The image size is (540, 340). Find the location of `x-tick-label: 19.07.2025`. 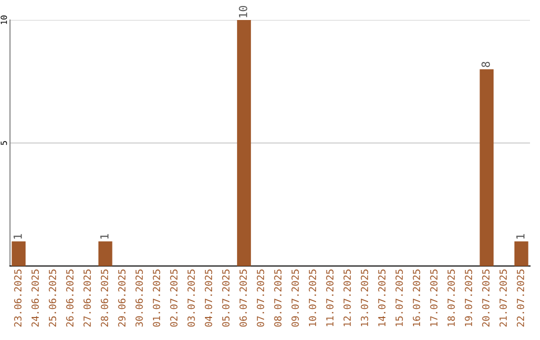

x-tick-label: 19.07.2025 is located at coordinates (468, 298).